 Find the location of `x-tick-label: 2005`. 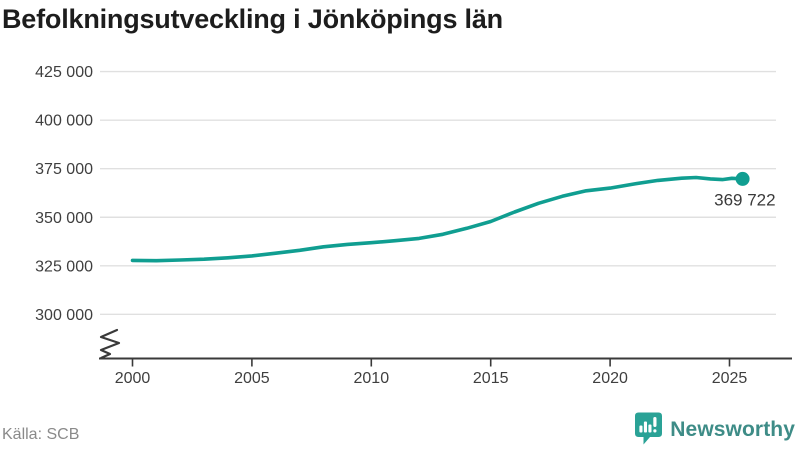

x-tick-label: 2005 is located at coordinates (252, 378).